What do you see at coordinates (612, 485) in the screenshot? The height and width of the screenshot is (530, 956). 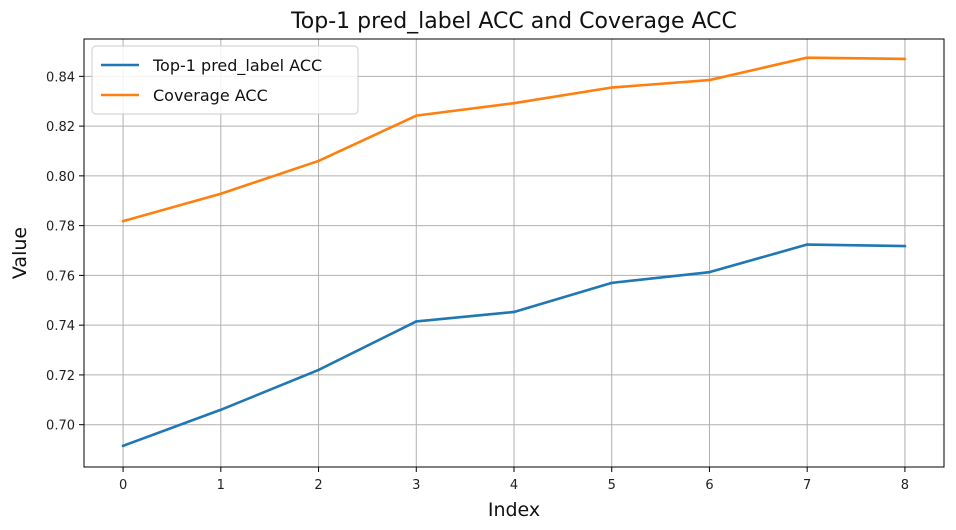 I see `x-tick-label: 5` at bounding box center [612, 485].